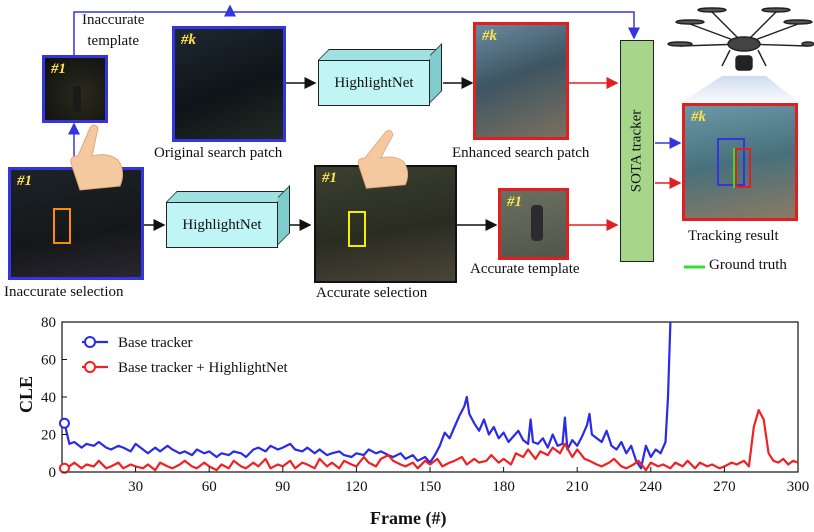  Describe the element at coordinates (155, 343) in the screenshot. I see `legend-label: Base tracker` at that location.